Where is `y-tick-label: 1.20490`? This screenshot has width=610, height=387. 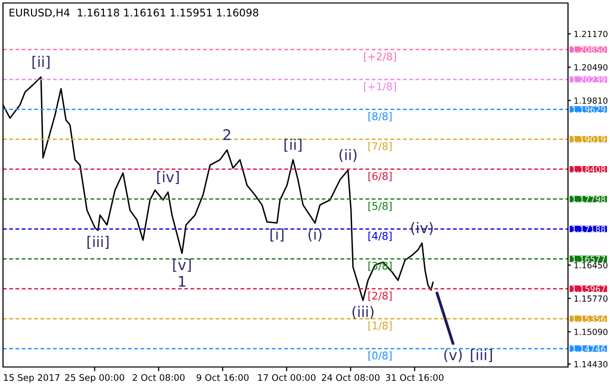
y-tick-label: 1.20490 is located at coordinates (591, 67).